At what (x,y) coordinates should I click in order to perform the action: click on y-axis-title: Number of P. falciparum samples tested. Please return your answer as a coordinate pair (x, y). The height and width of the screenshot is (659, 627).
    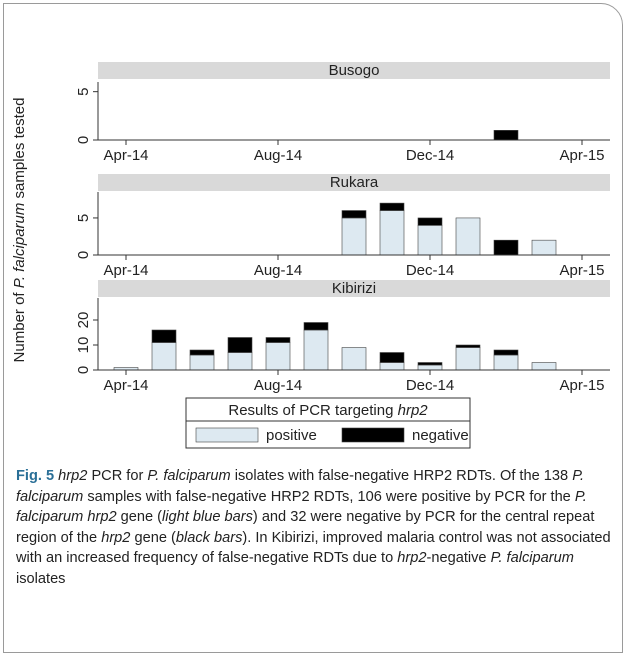
    Looking at the image, I should click on (19, 230).